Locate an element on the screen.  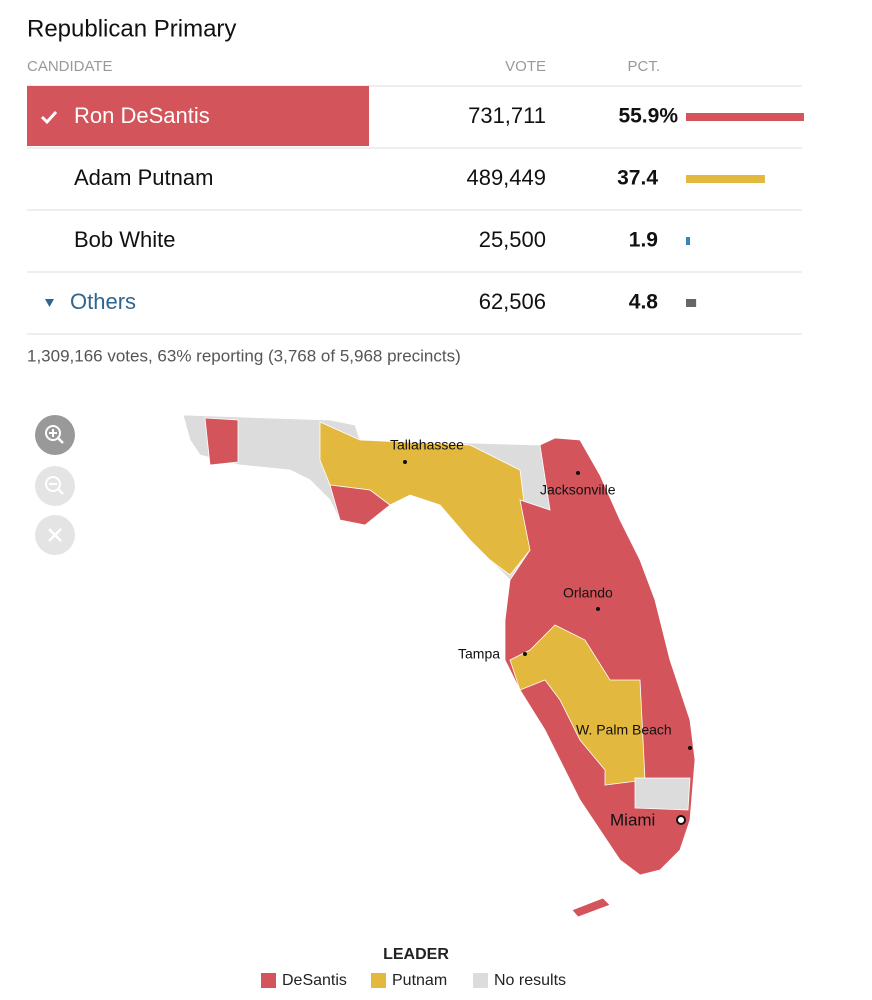
expand-arrow is located at coordinates (49, 303).